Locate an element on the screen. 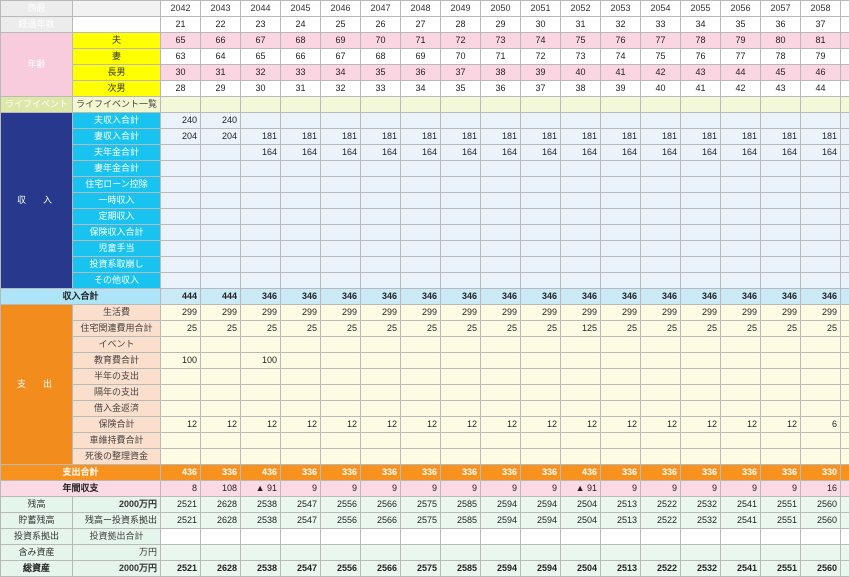  expense-value-cell: 300 is located at coordinates (845, 457).